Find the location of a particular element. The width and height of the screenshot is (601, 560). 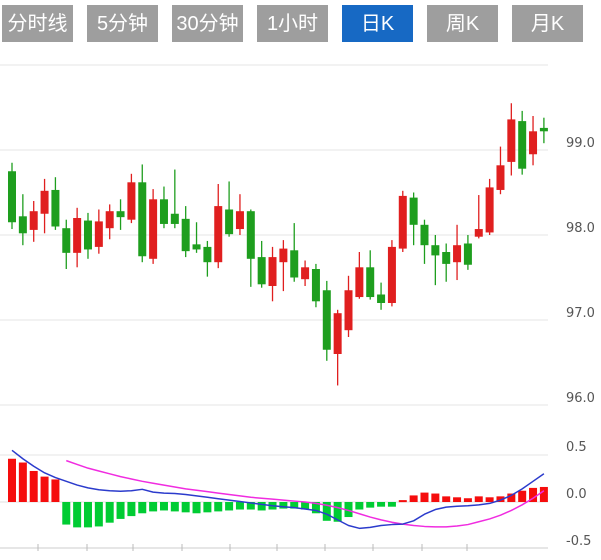

tab-label: 30分钟 is located at coordinates (207, 23).